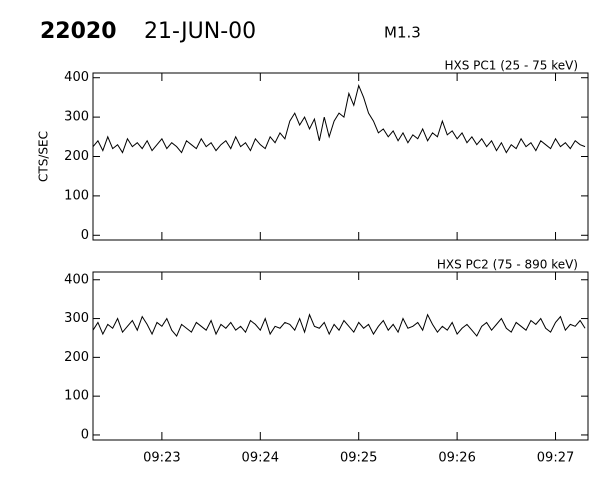 The image size is (600, 480). I want to click on event-date: 21-JUN-00, so click(200, 31).